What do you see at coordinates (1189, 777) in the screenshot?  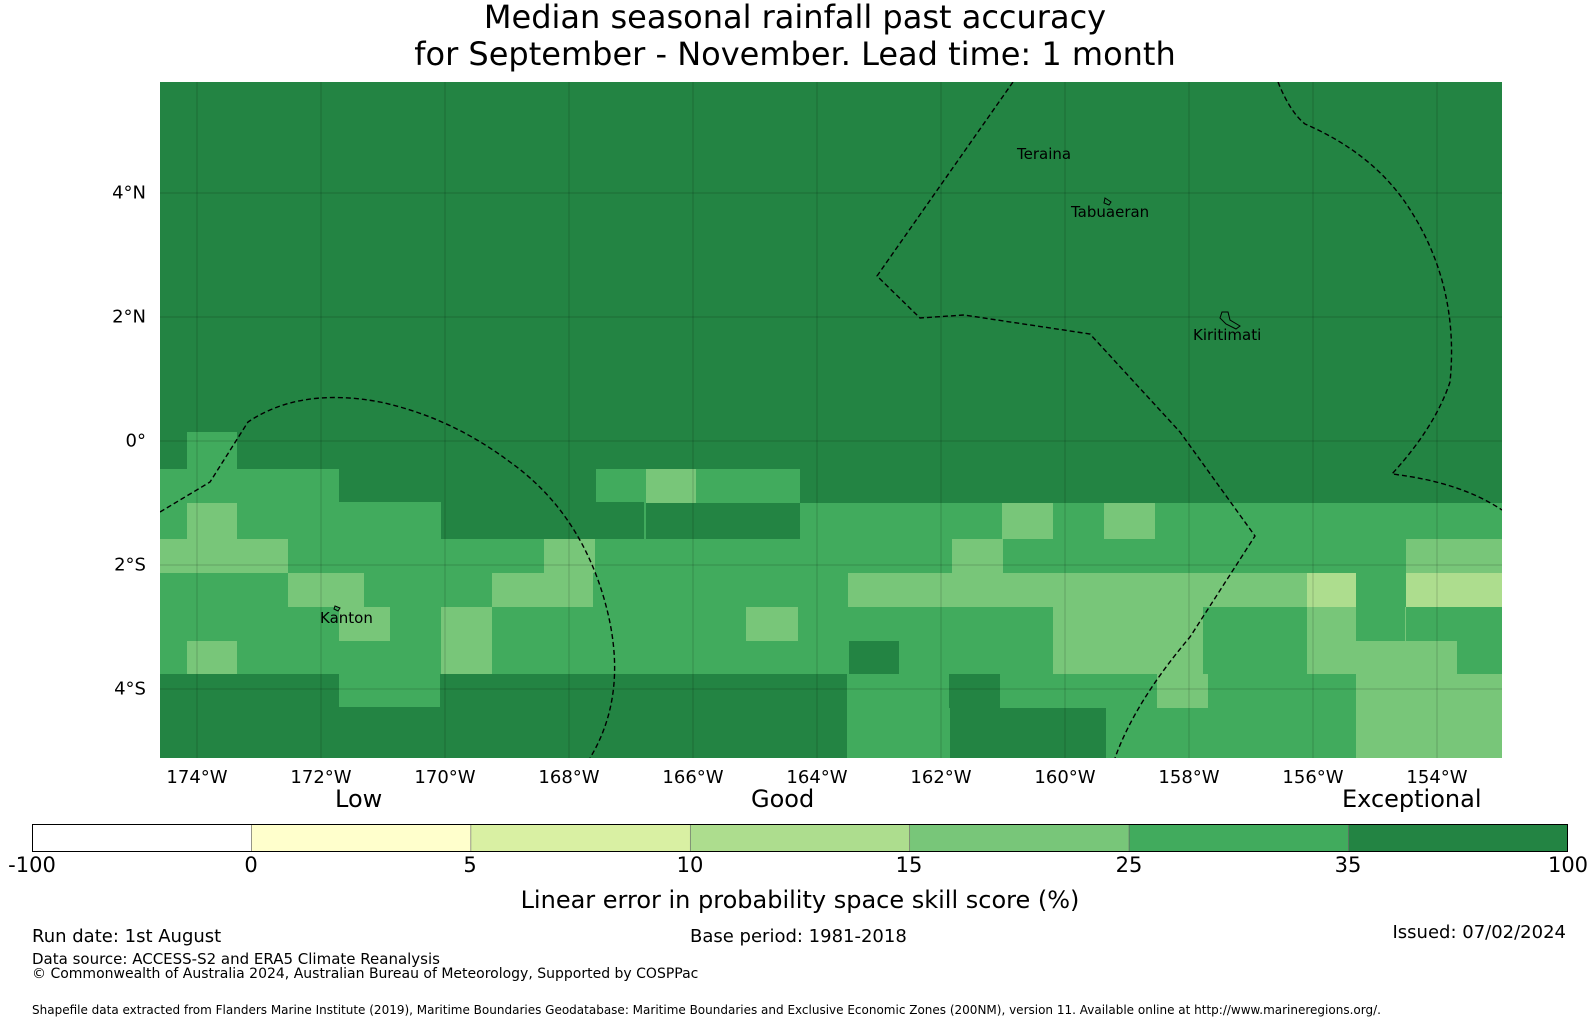 I see `lon-label: 158°W` at bounding box center [1189, 777].